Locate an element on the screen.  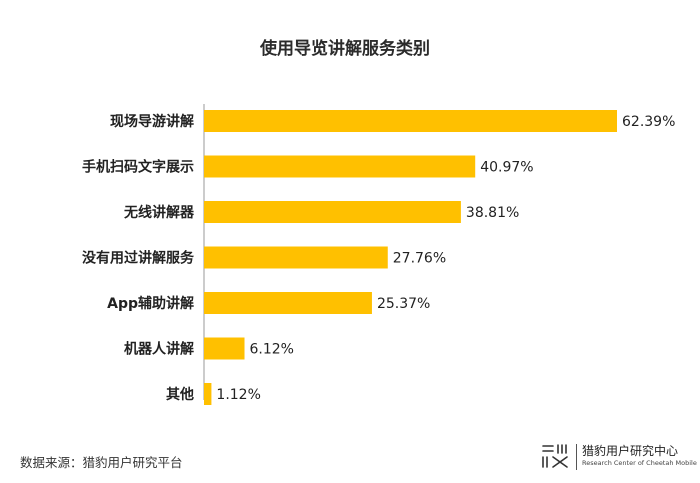
value-label-4: 25.37% is located at coordinates (403, 304).